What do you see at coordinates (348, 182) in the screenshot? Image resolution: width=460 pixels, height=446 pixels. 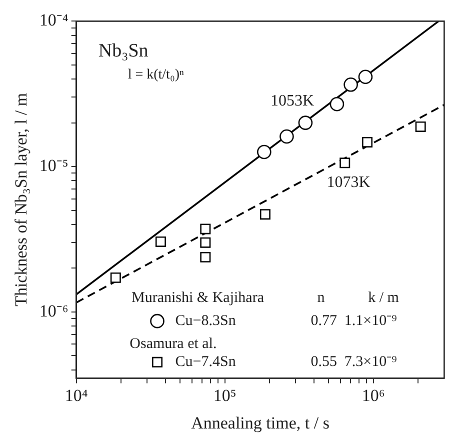 I see `annotation: 1073K` at bounding box center [348, 182].